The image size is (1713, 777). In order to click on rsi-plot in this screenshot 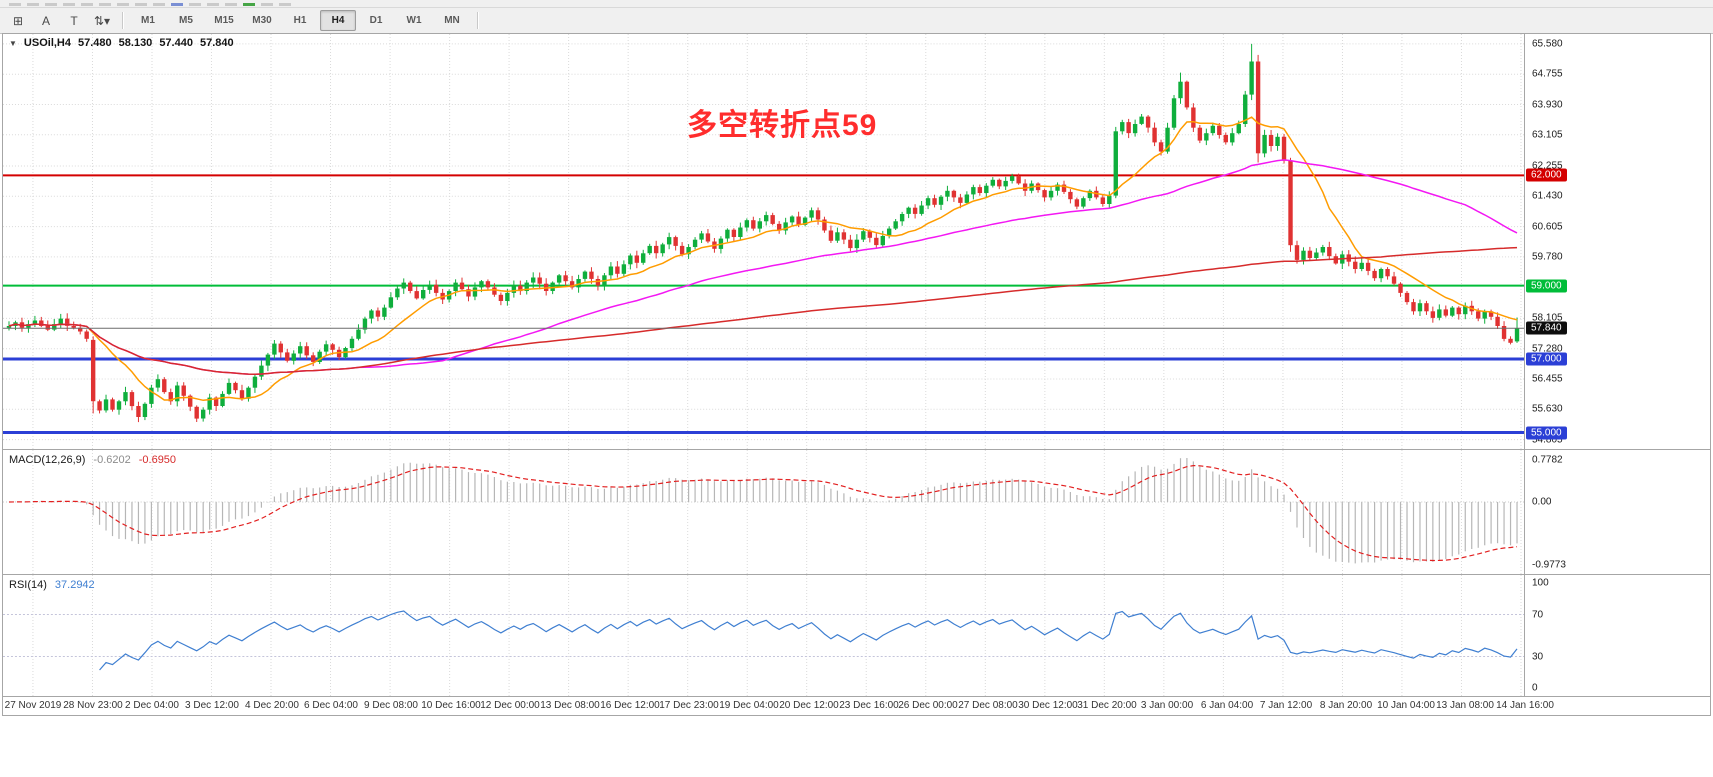, I will do `click(764, 635)`.